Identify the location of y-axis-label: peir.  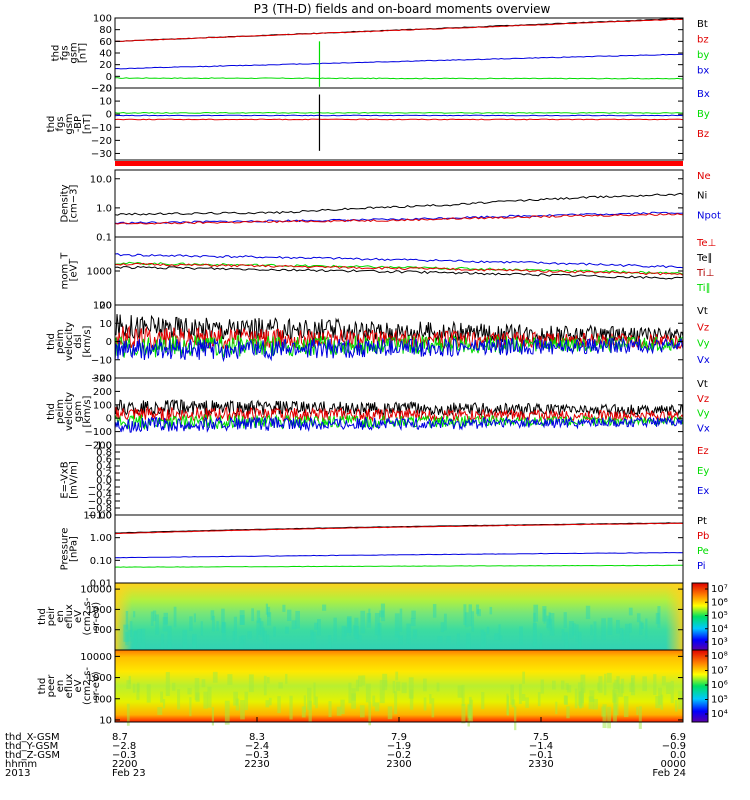
(51, 616).